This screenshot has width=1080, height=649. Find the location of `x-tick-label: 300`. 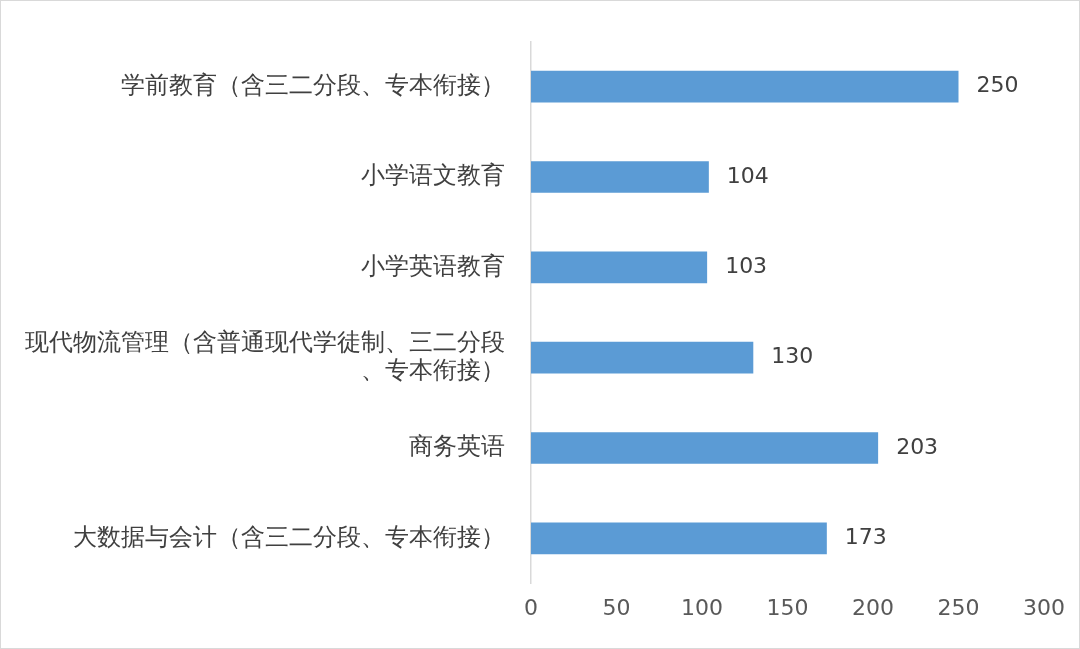

x-tick-label: 300 is located at coordinates (1044, 607).